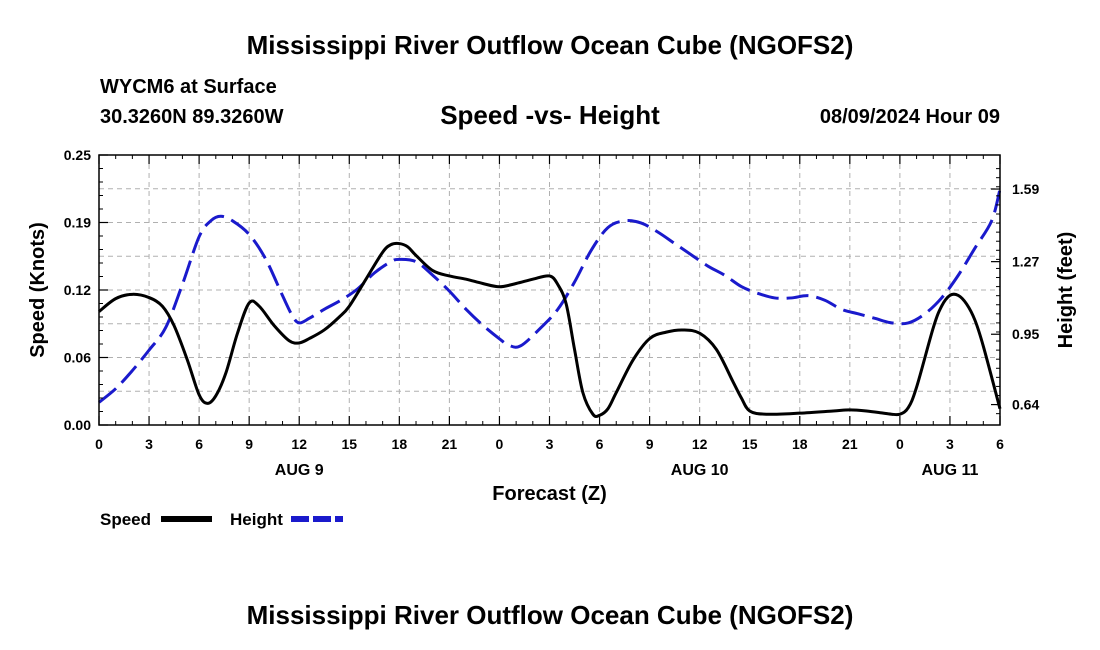 This screenshot has height=650, width=1100. Describe the element at coordinates (77, 290) in the screenshot. I see `y-tick-label: 0.12` at that location.